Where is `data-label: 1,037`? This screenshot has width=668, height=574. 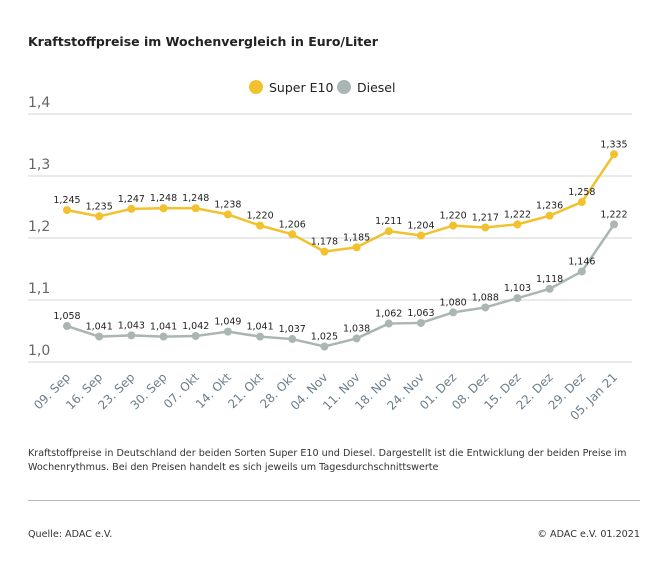 data-label: 1,037 is located at coordinates (292, 329).